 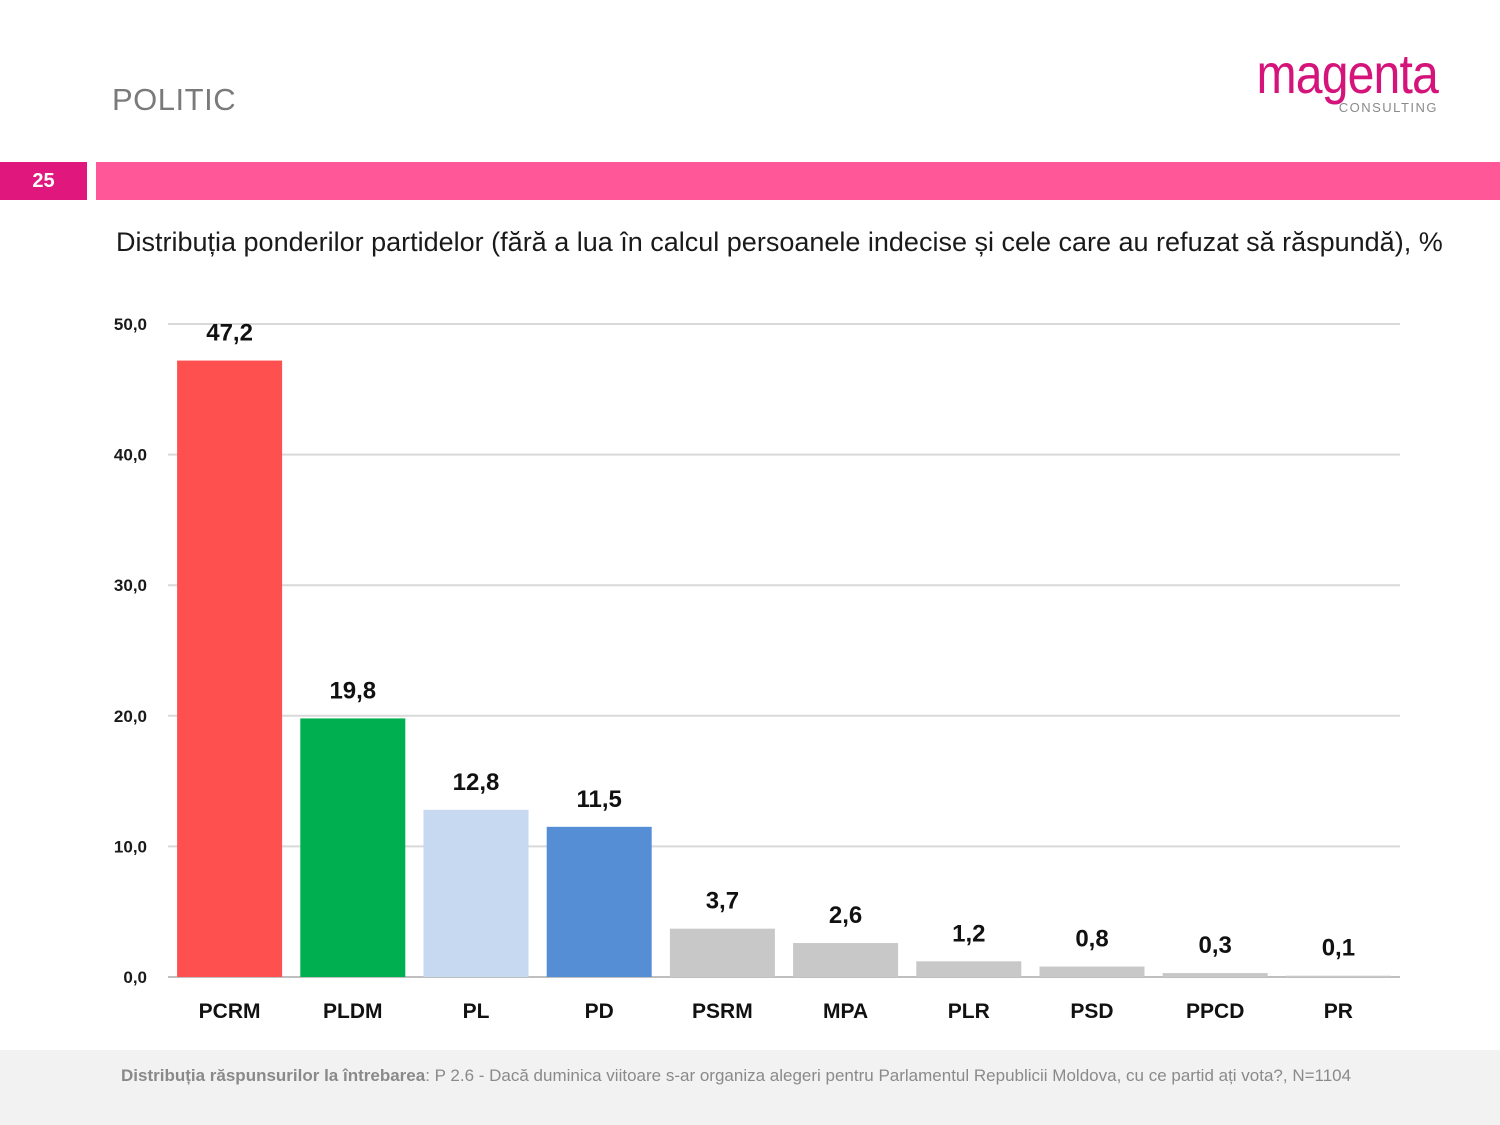 I want to click on value-label: 19,8, so click(x=352, y=690).